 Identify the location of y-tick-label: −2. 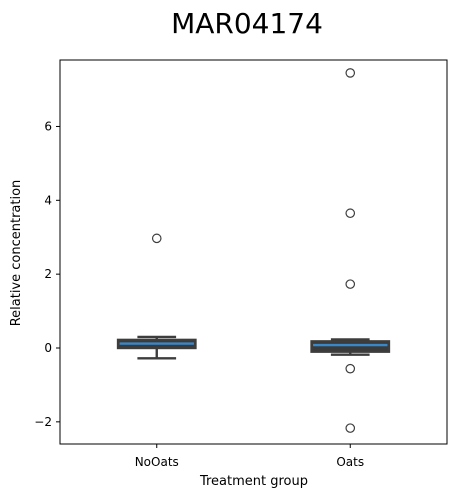
(43, 422).